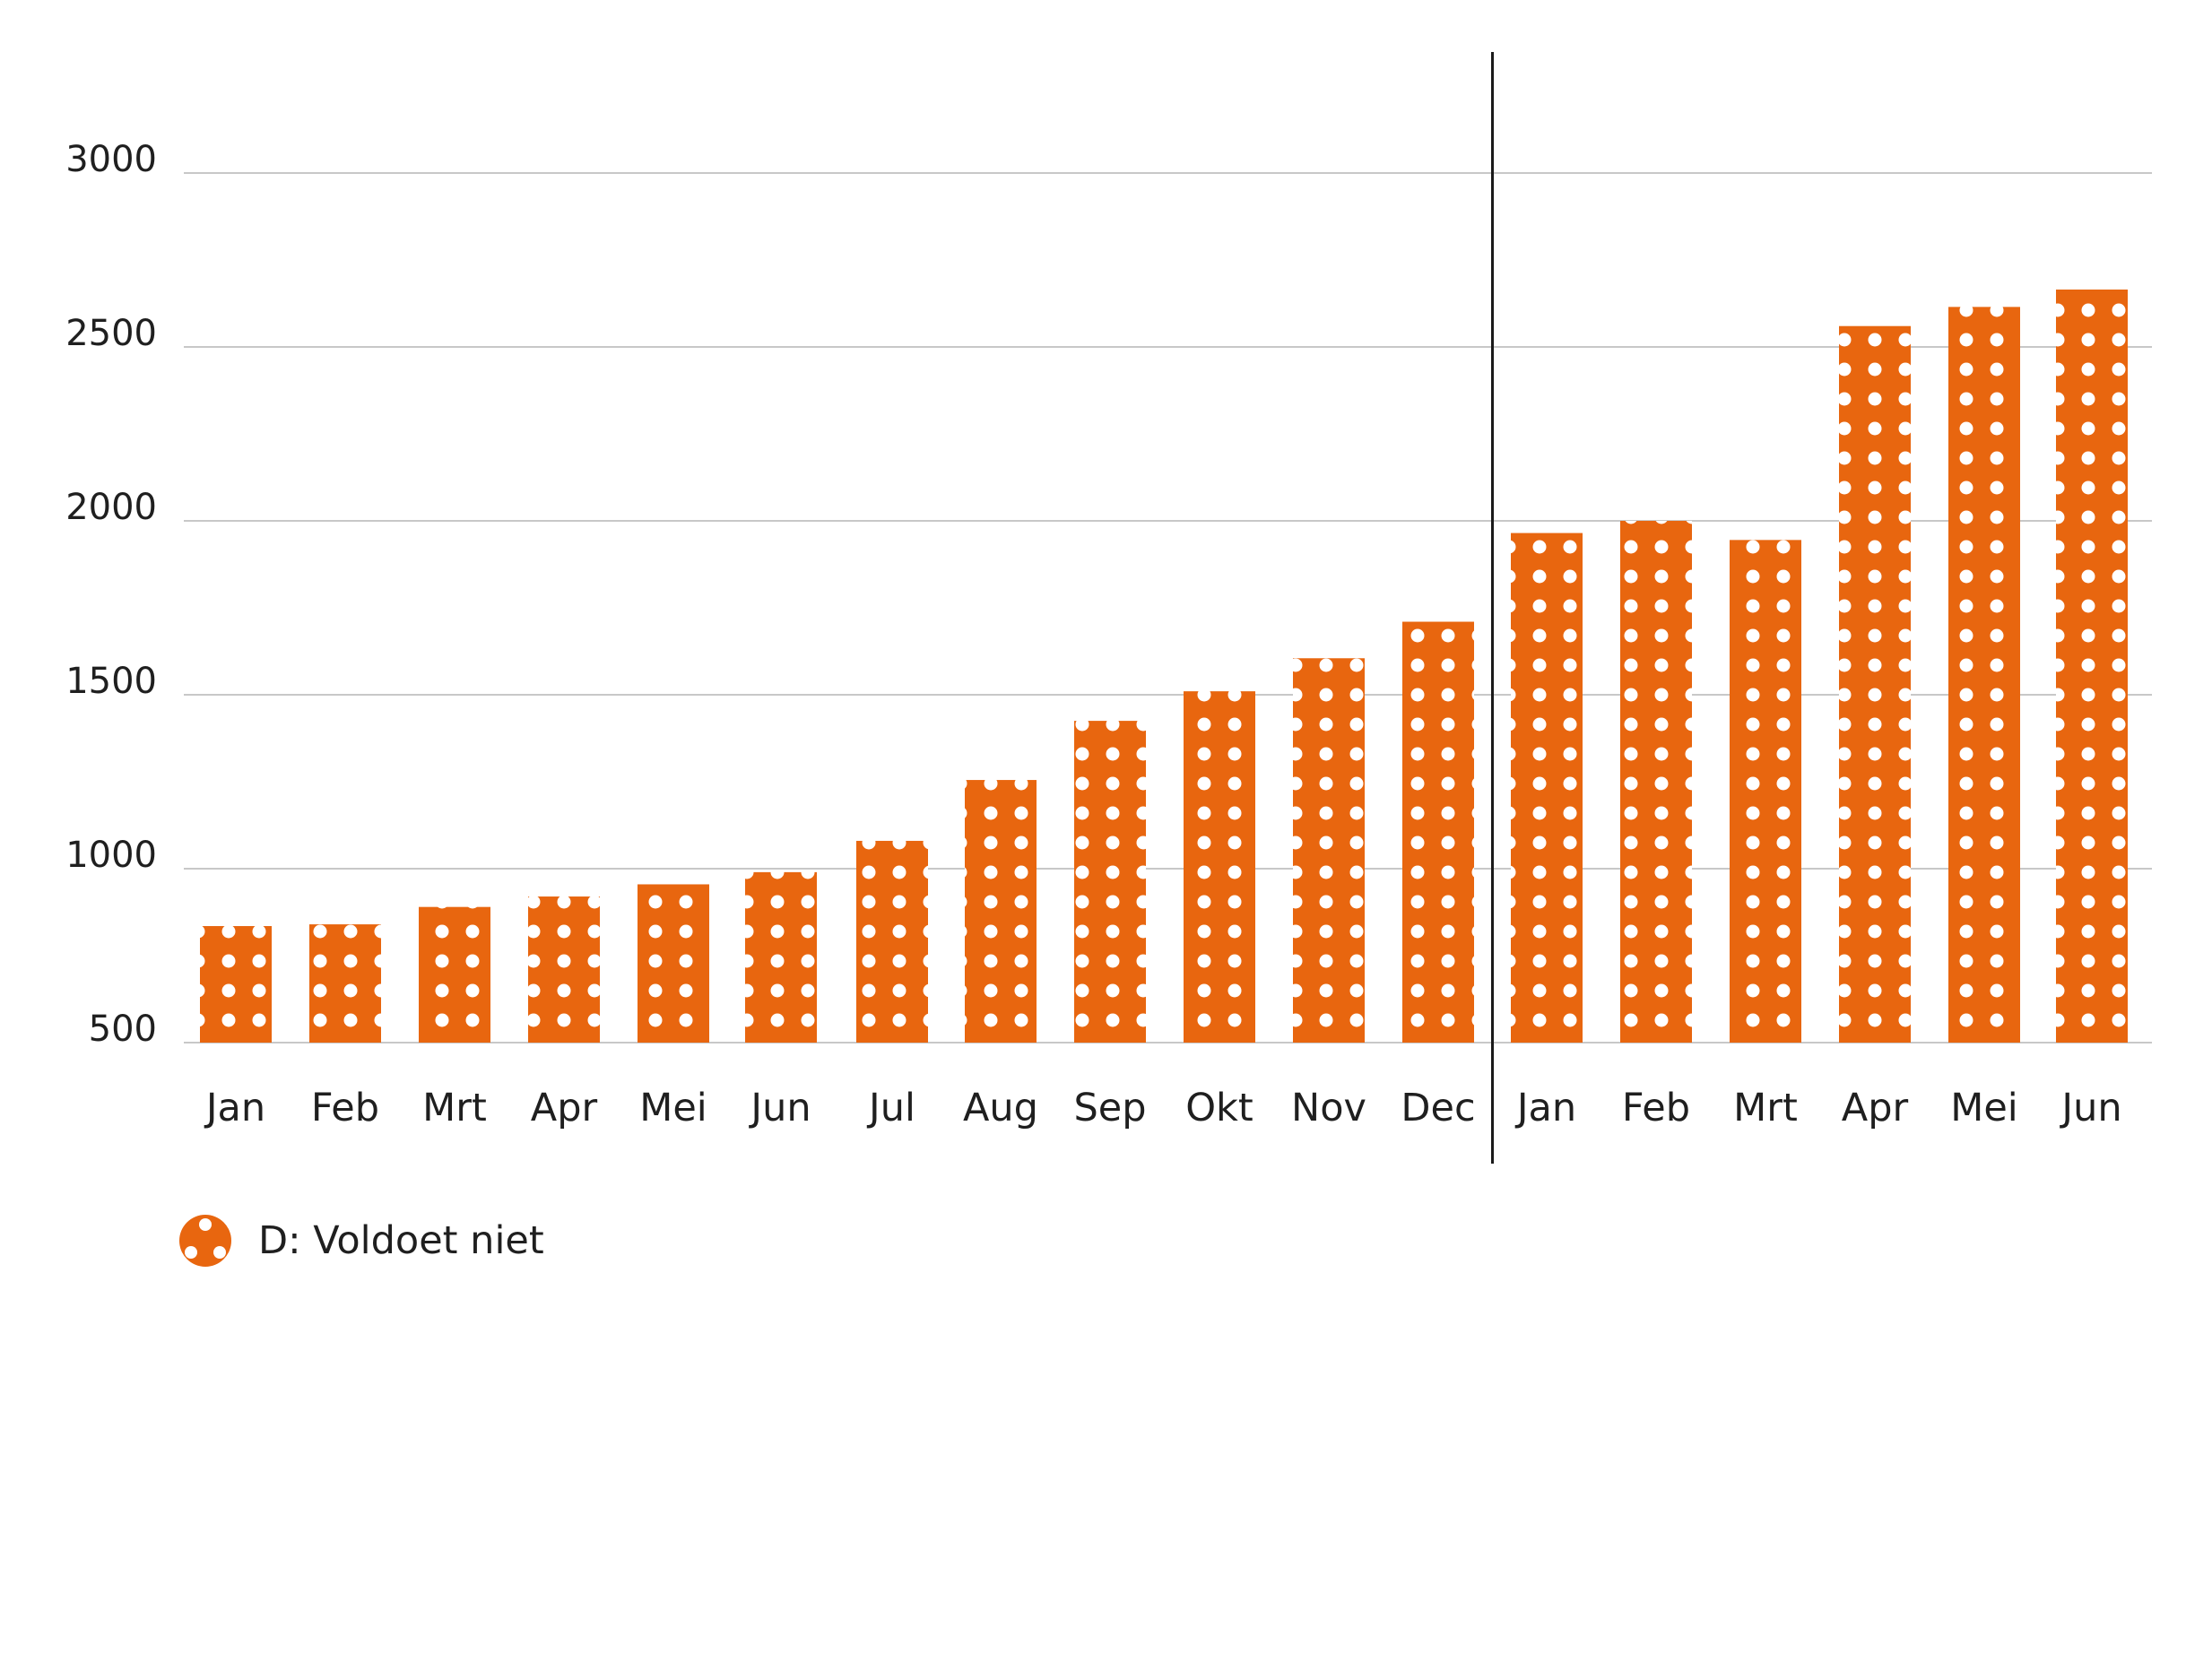  What do you see at coordinates (111, 159) in the screenshot?
I see `y-tick-label: 3000` at bounding box center [111, 159].